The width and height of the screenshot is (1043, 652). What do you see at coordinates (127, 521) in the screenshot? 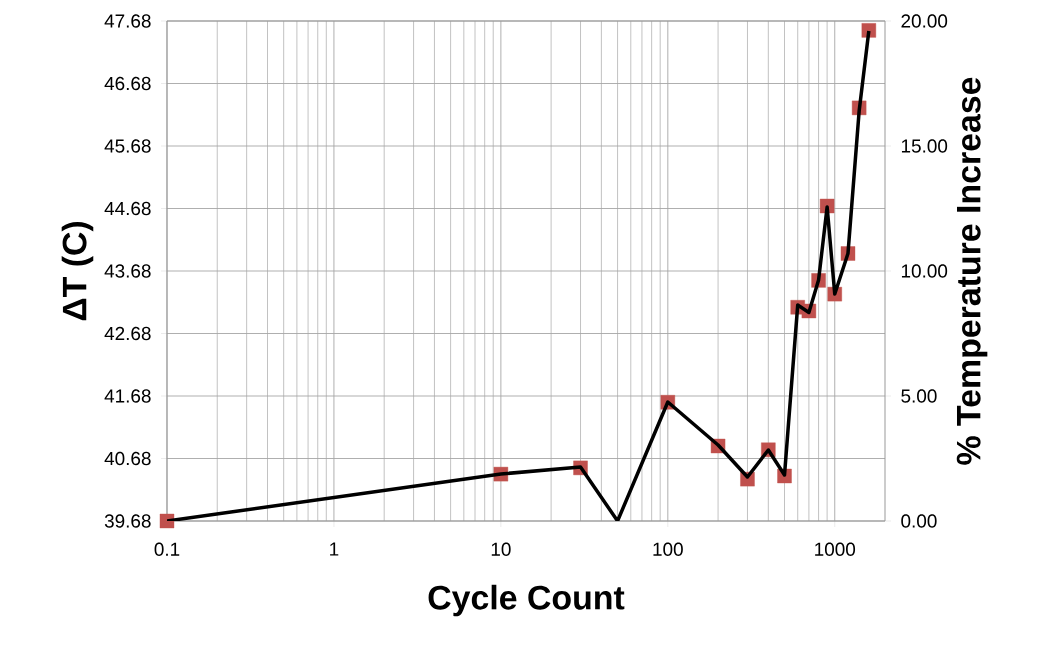
I see `y-tick-label: 39.68` at bounding box center [127, 521].